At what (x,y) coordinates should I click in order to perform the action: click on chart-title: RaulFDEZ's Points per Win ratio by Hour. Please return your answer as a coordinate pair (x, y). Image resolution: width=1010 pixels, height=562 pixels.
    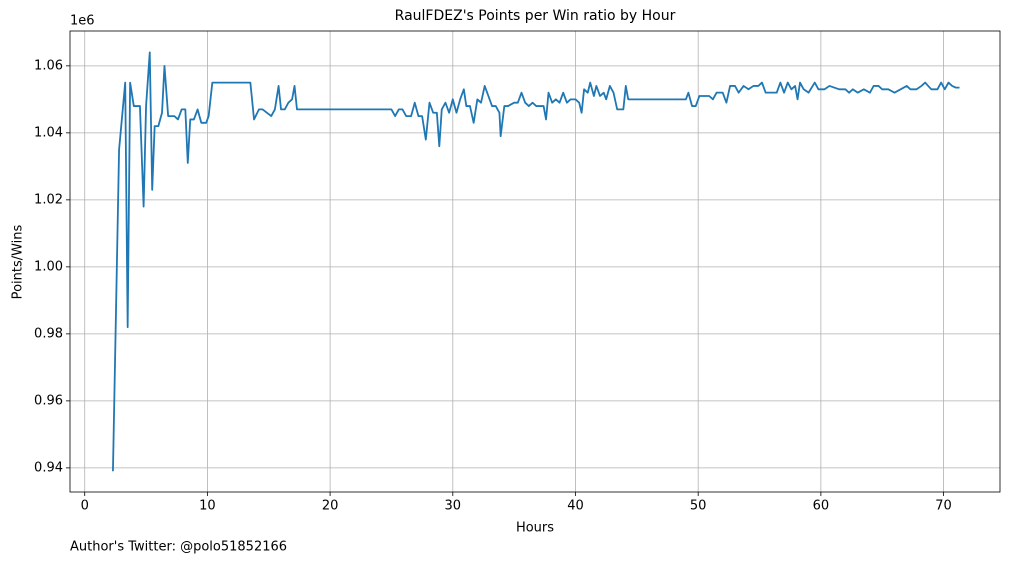
    Looking at the image, I should click on (535, 16).